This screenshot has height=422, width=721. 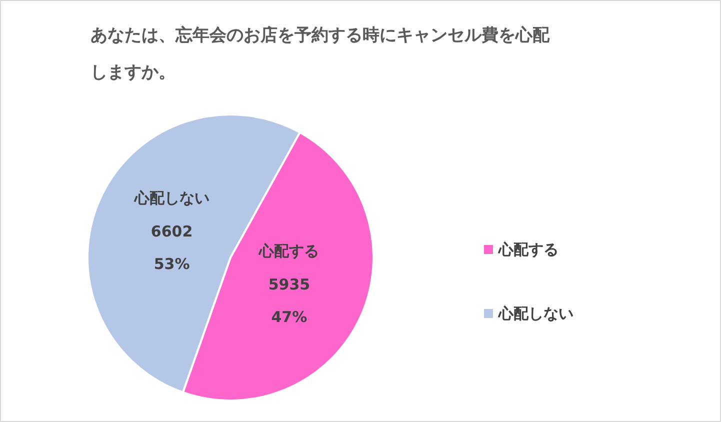 I want to click on legend-label: 心配する, so click(x=528, y=249).